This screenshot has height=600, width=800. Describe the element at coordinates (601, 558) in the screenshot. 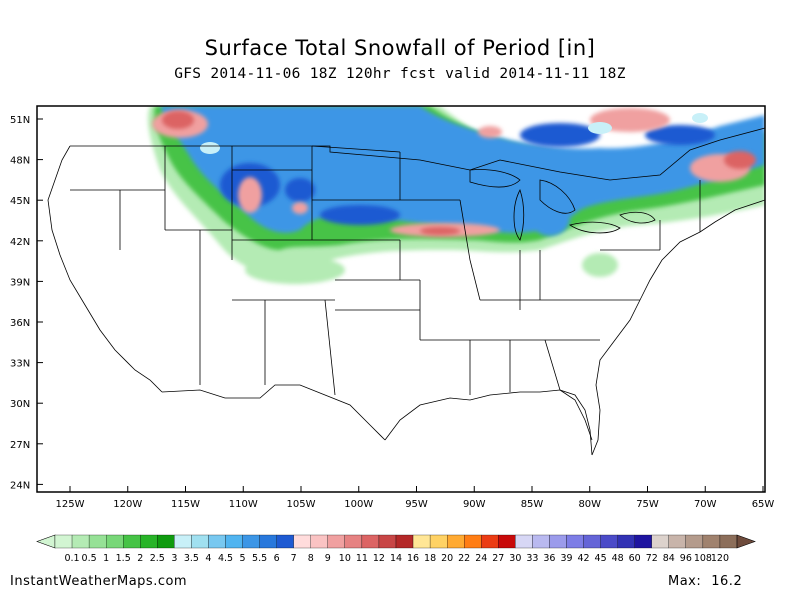

I see `legend-label: 45` at that location.